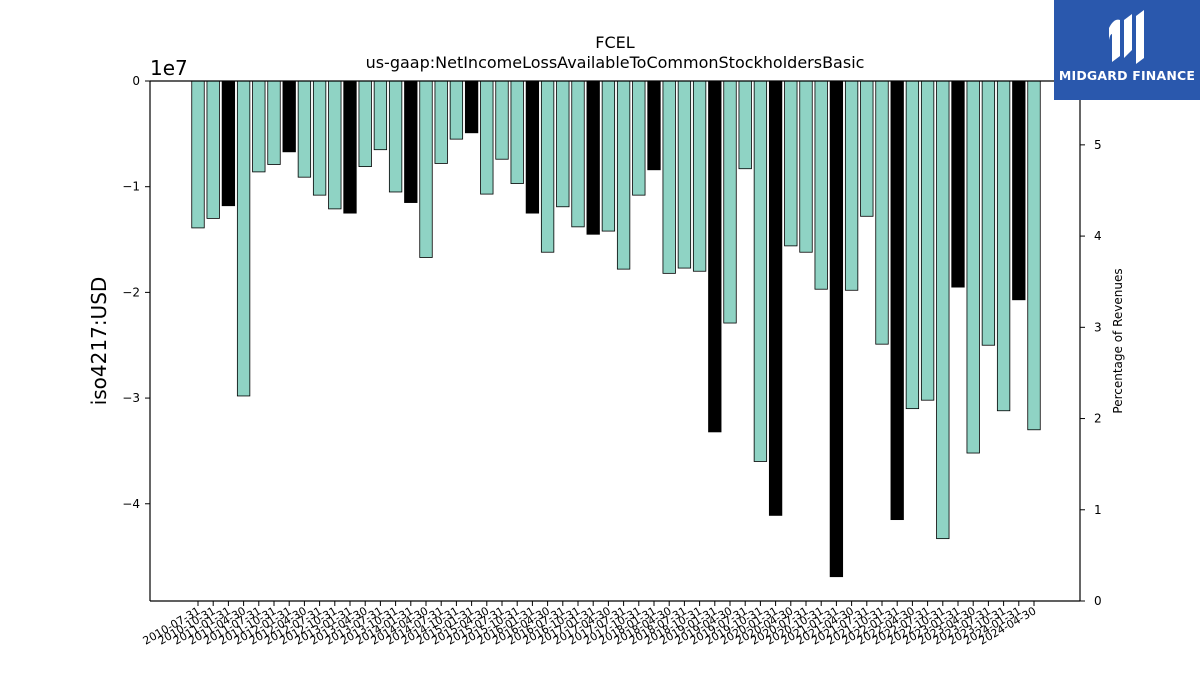 The image size is (1200, 675). What do you see at coordinates (169, 68) in the screenshot?
I see `y-axis-exponent: 1e7` at bounding box center [169, 68].